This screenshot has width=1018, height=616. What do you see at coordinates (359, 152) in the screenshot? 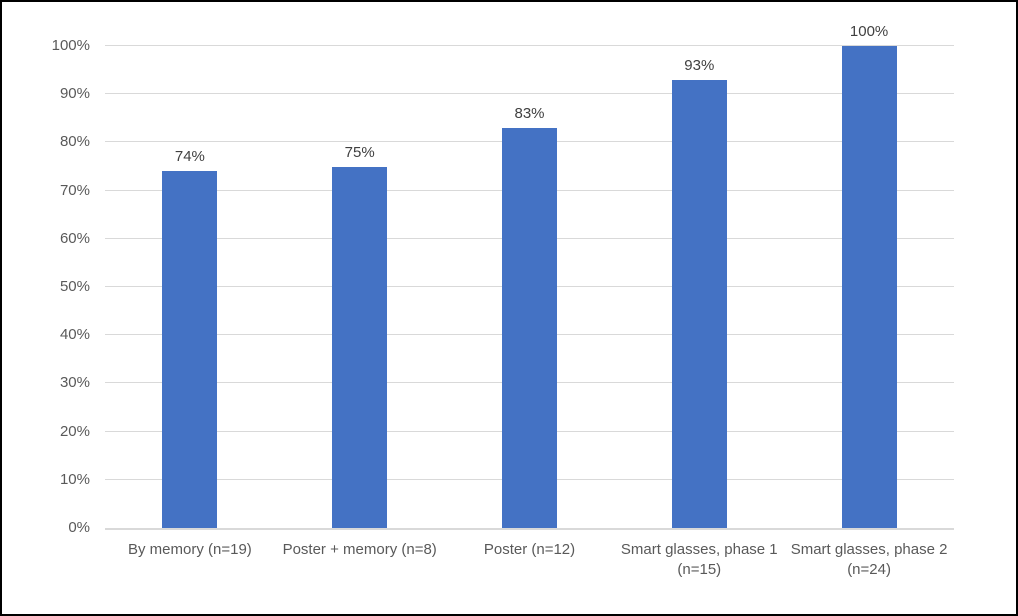
I see `bar-value-label: 75%` at bounding box center [359, 152].